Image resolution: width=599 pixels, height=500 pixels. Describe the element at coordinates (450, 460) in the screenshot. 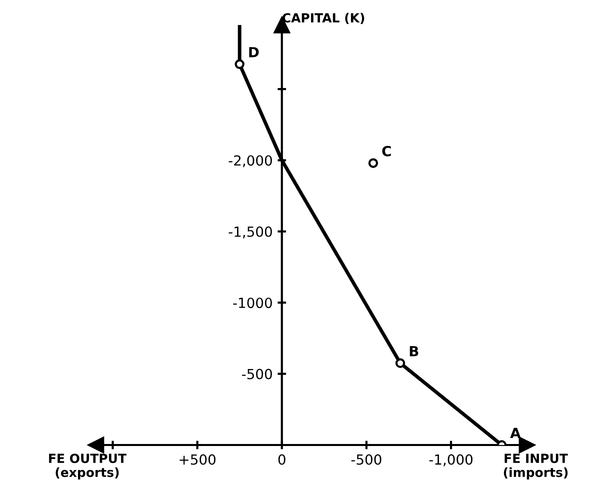

I see `x-tick-label: -1,000` at that location.